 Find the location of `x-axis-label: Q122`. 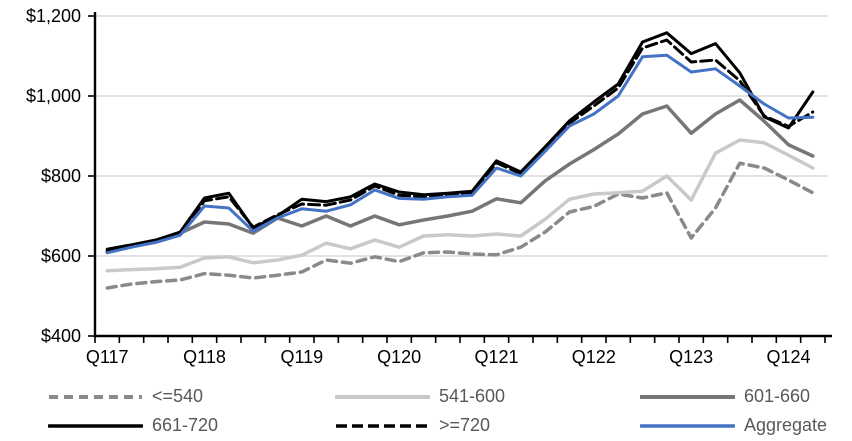

x-axis-label: Q122 is located at coordinates (594, 357).